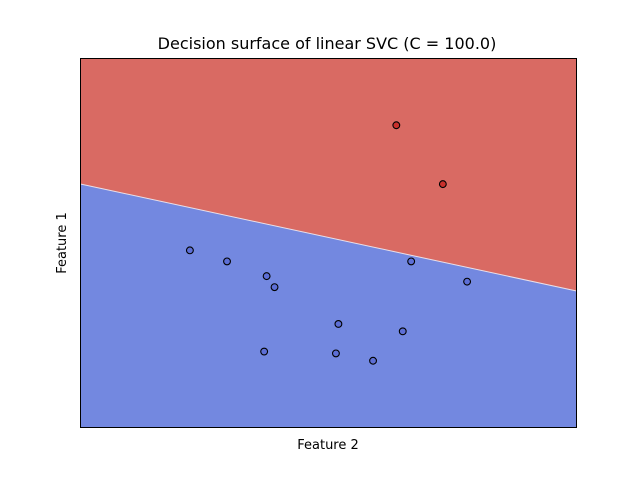 The image size is (640, 480). What do you see at coordinates (62, 243) in the screenshot?
I see `y-axis-label: Feature 1` at bounding box center [62, 243].